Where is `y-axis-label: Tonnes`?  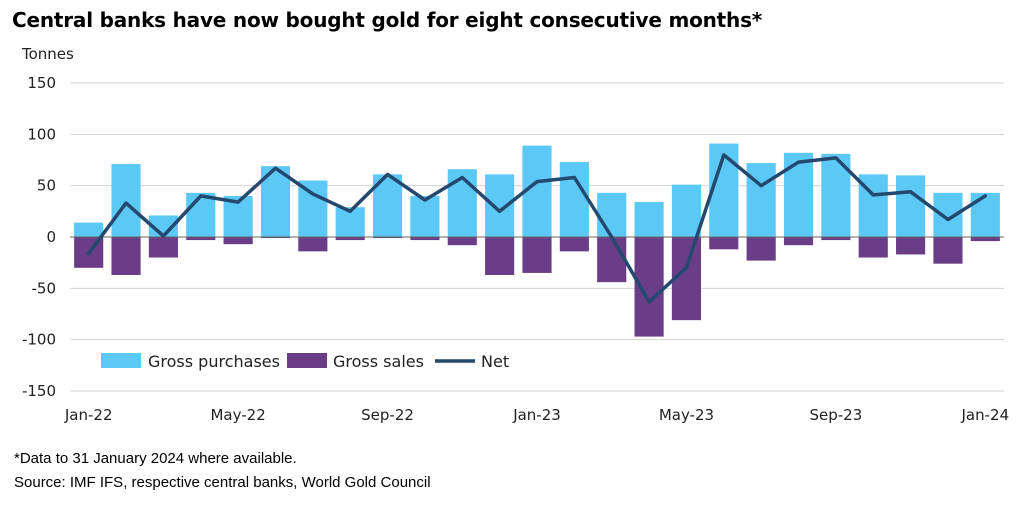 y-axis-label: Tonnes is located at coordinates (48, 54).